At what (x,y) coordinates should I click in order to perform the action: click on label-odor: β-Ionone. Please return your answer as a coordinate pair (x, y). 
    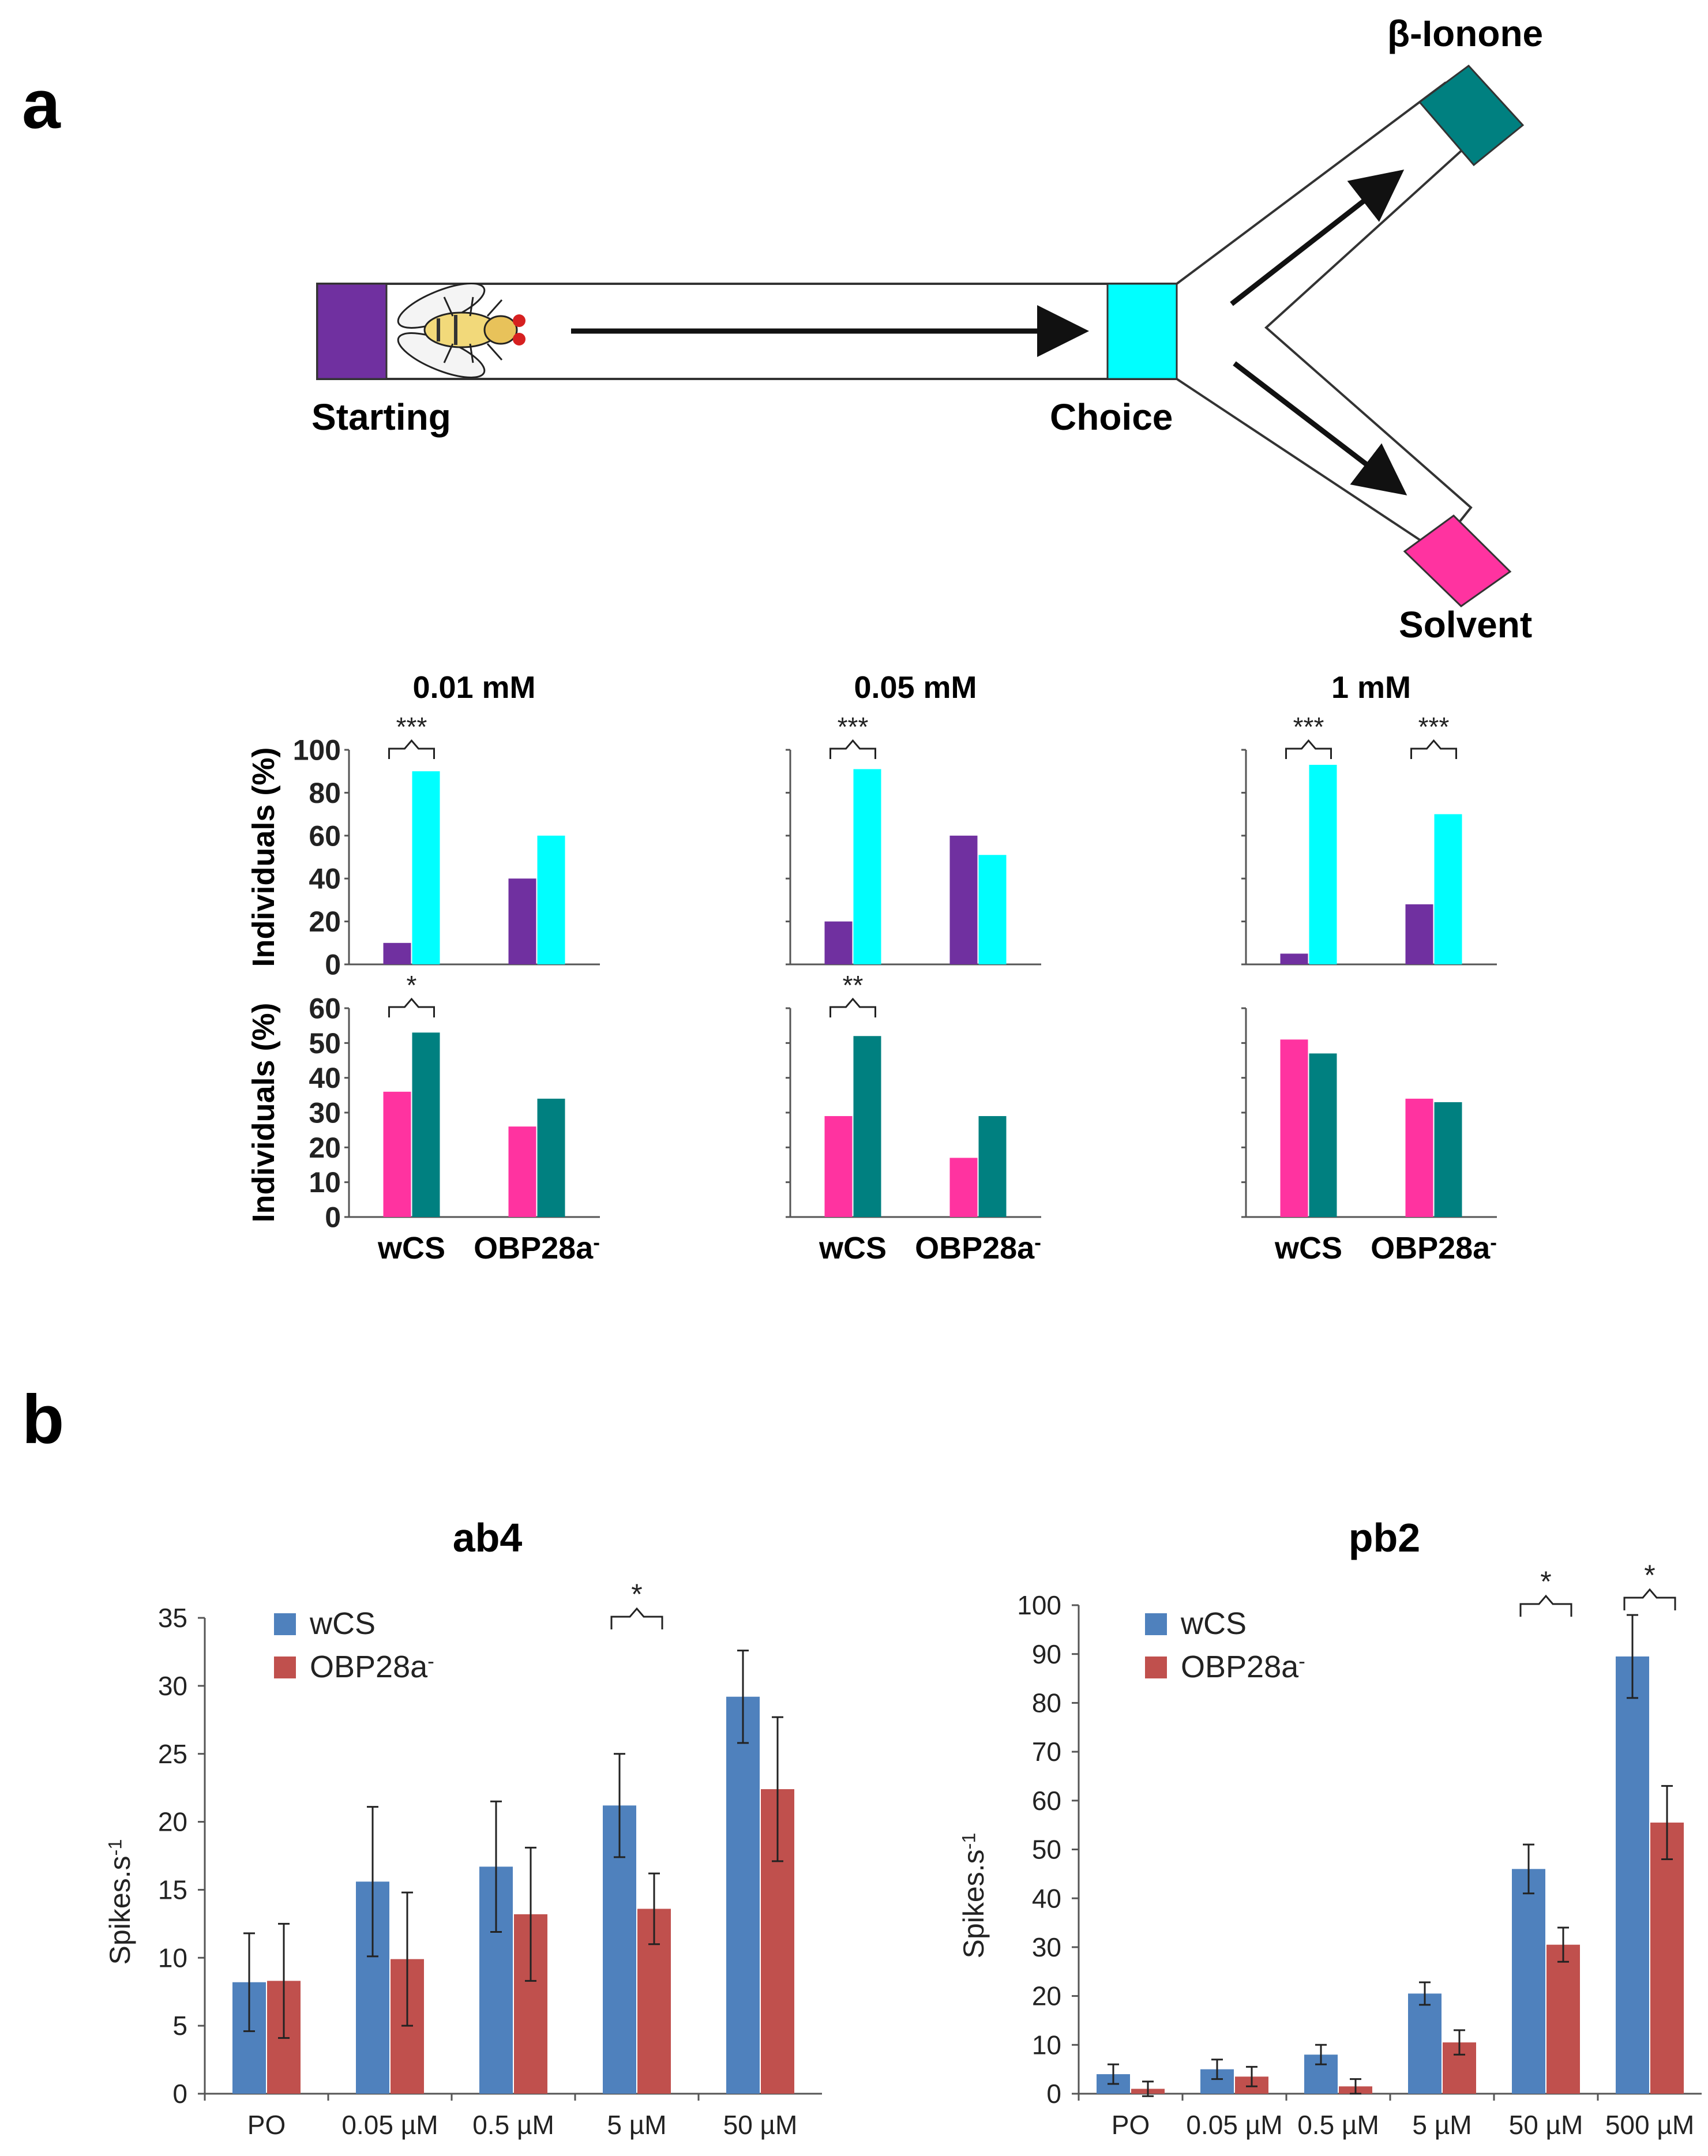
    Looking at the image, I should click on (1465, 33).